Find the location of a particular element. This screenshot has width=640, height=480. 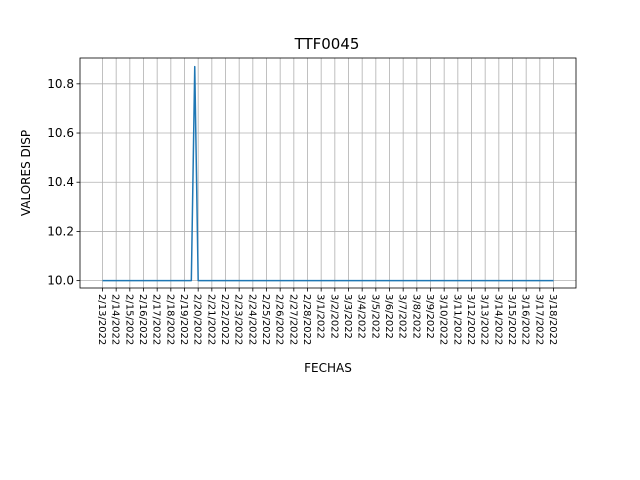

x-tick-label: 2/23/2022 is located at coordinates (238, 319).